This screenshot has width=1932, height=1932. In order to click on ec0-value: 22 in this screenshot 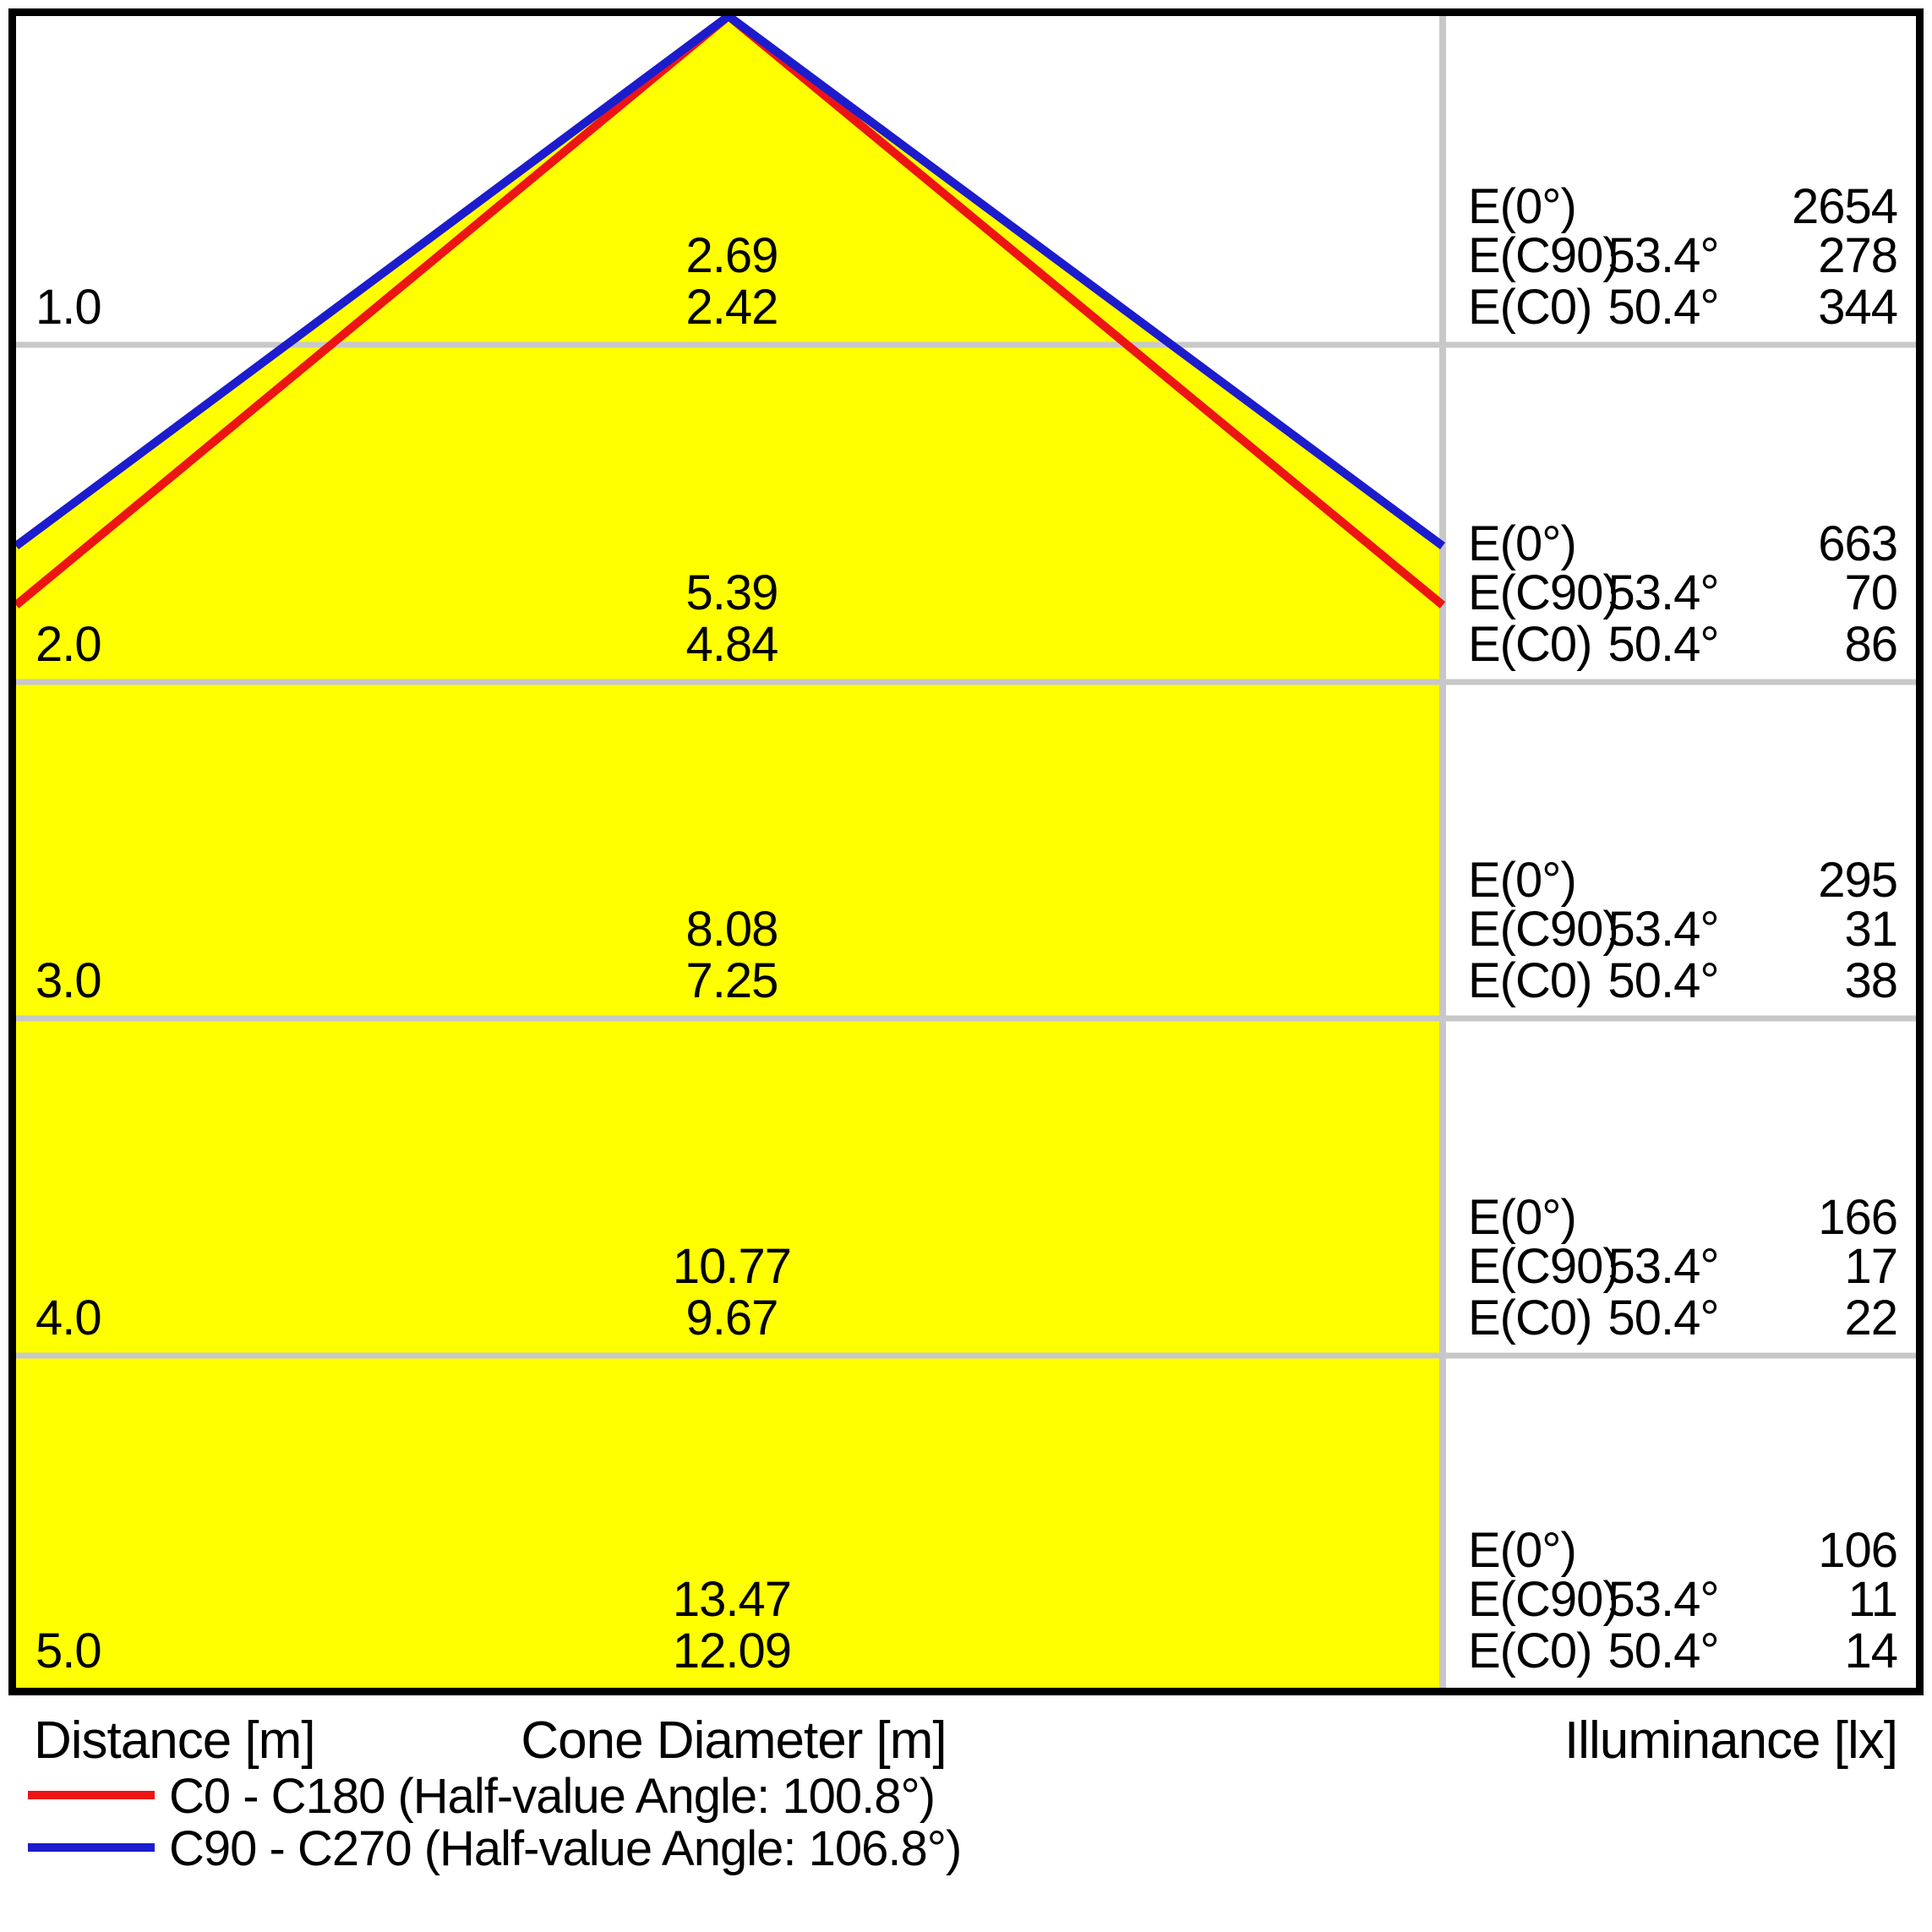, I will do `click(1871, 1318)`.